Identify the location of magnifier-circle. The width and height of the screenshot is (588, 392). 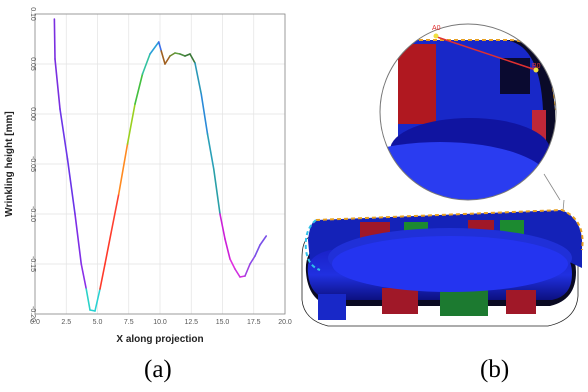
(468, 112).